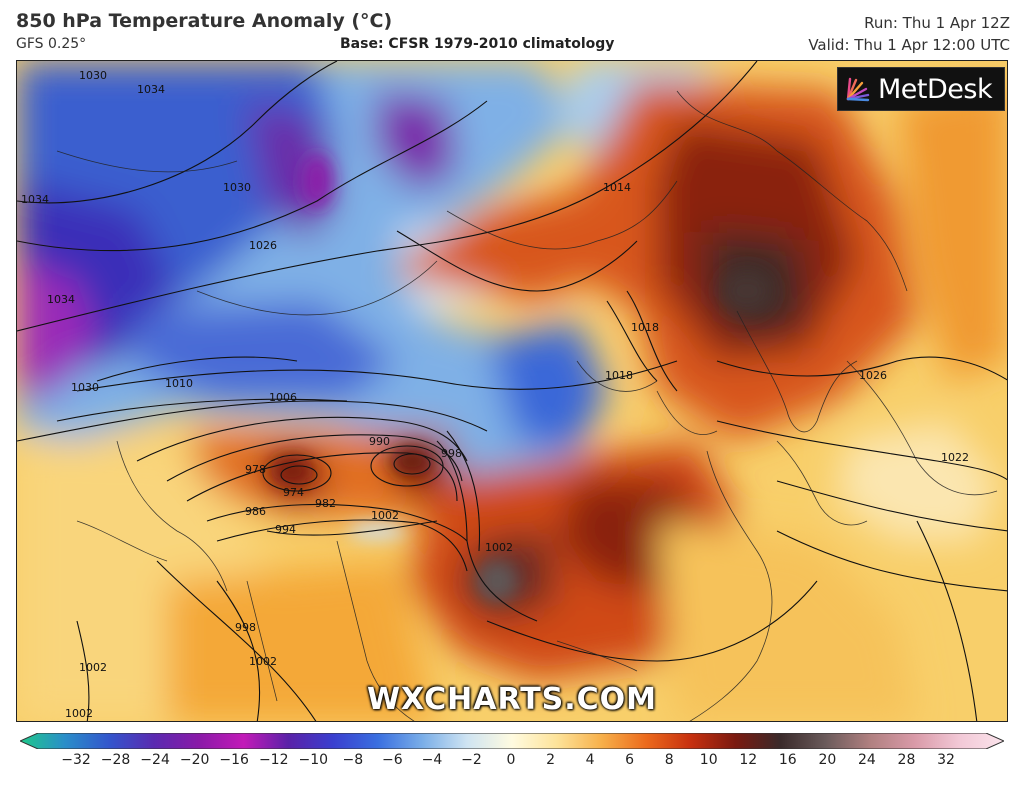  I want to click on colorbar, so click(512, 741).